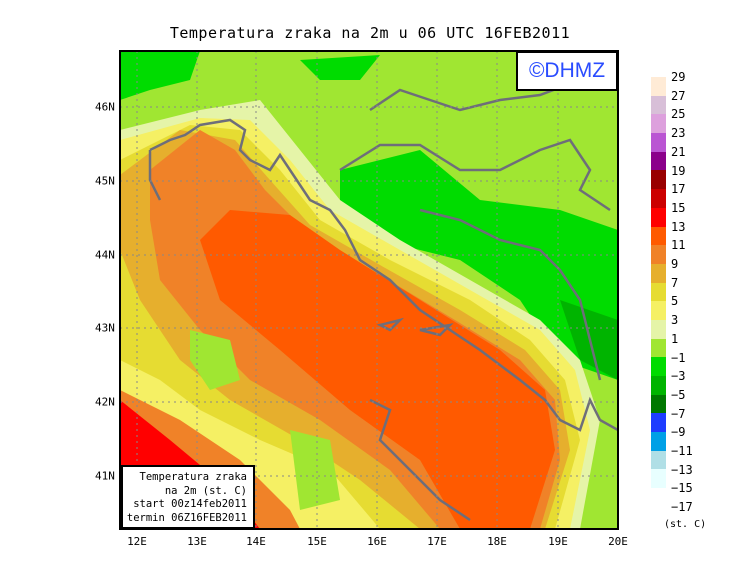 The image size is (740, 582). Describe the element at coordinates (186, 517) in the screenshot. I see `info-line: termin 06Z16FEB2011` at that location.